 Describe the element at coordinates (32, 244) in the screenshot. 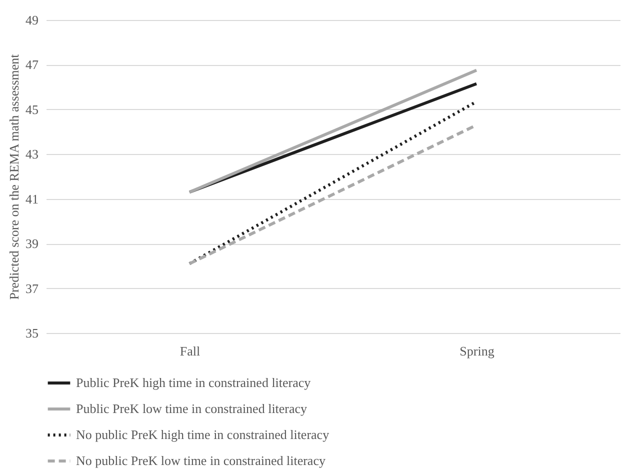

I see `y-tick-label: 39` at that location.